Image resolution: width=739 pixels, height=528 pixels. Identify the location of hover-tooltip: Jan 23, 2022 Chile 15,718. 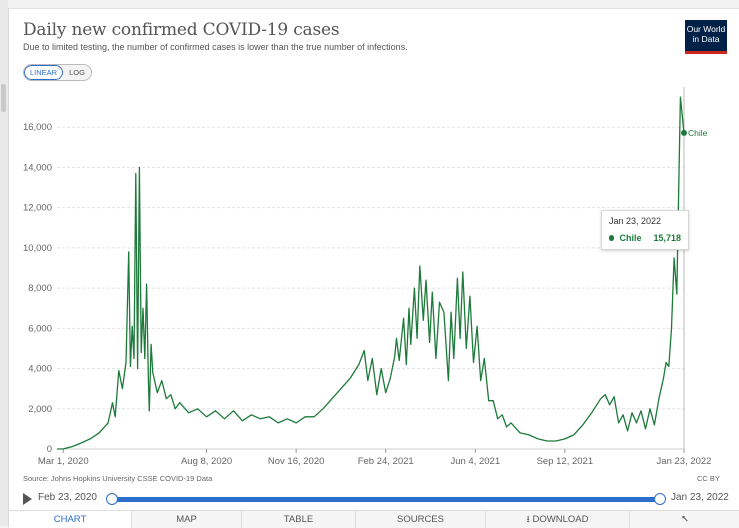
(645, 230).